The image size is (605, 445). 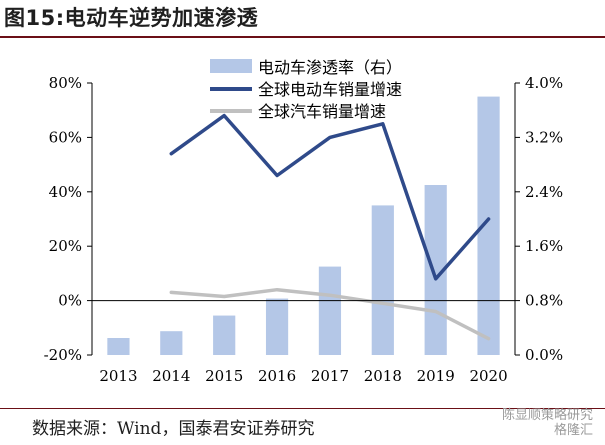 I want to click on x-tick-label: 2015, so click(x=224, y=376).